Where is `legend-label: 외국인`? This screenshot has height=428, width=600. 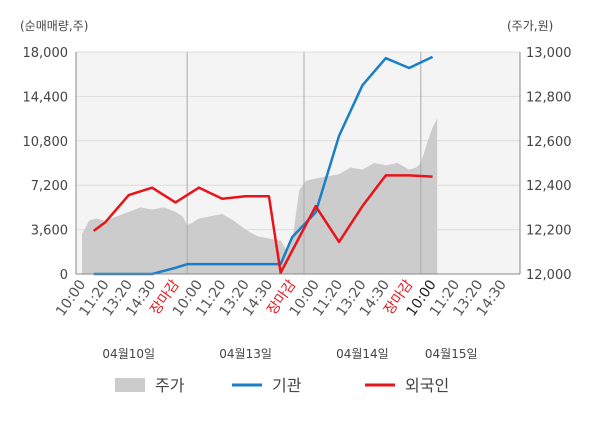
legend-label: 외국인 is located at coordinates (427, 385).